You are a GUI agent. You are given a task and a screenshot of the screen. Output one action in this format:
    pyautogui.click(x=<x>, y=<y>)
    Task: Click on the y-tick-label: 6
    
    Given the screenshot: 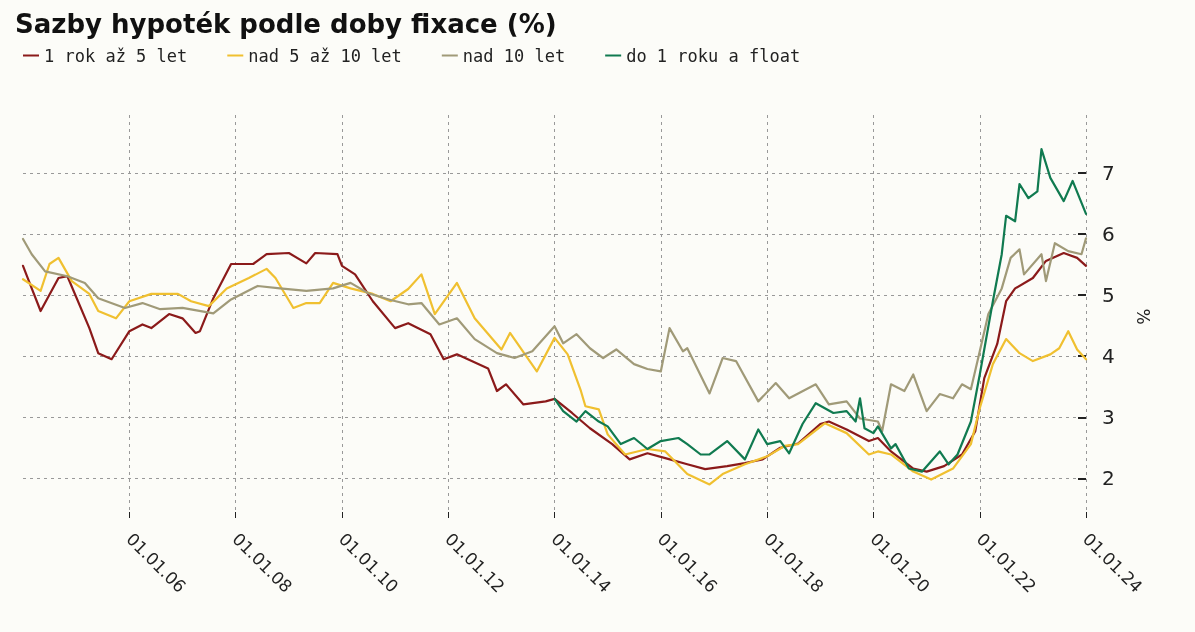 What is the action you would take?
    pyautogui.click(x=1108, y=234)
    